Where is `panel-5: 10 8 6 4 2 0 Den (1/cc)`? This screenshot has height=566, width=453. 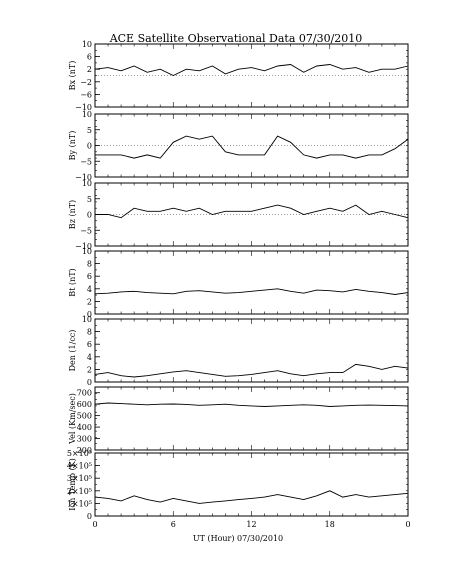 panel-5: 10 8 6 4 2 0 Den (1/cc) is located at coordinates (238, 351).